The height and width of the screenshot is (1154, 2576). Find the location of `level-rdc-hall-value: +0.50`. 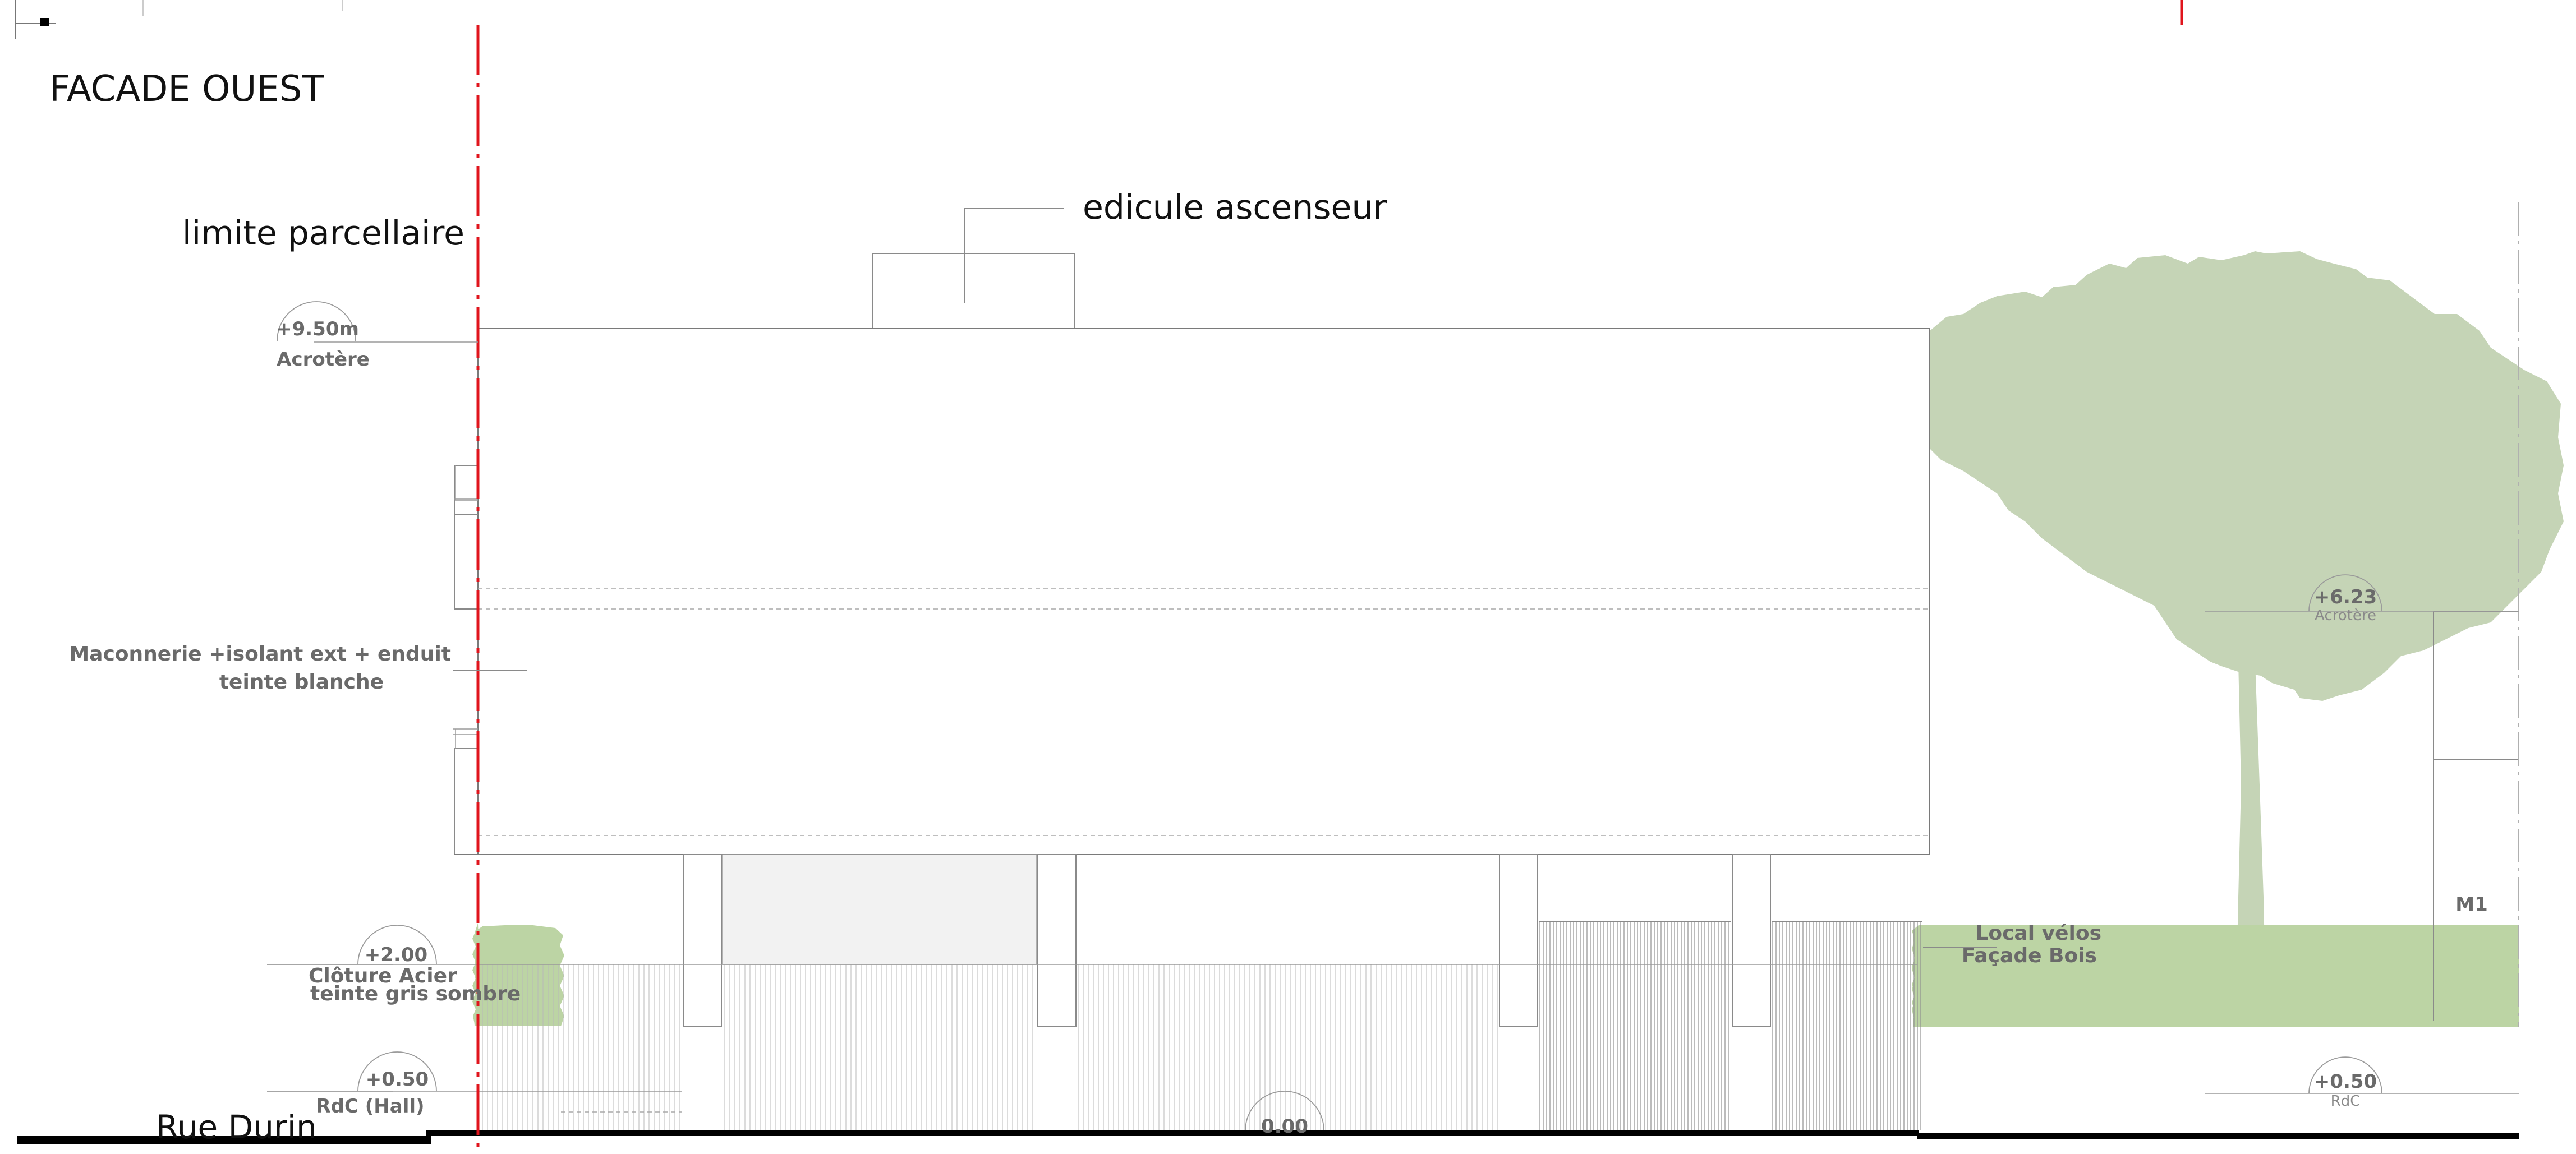

level-rdc-hall-value: +0.50 is located at coordinates (398, 1080).